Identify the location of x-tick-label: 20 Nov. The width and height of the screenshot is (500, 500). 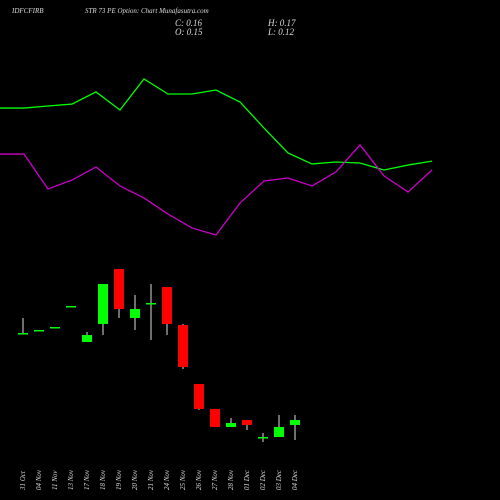
(135, 479).